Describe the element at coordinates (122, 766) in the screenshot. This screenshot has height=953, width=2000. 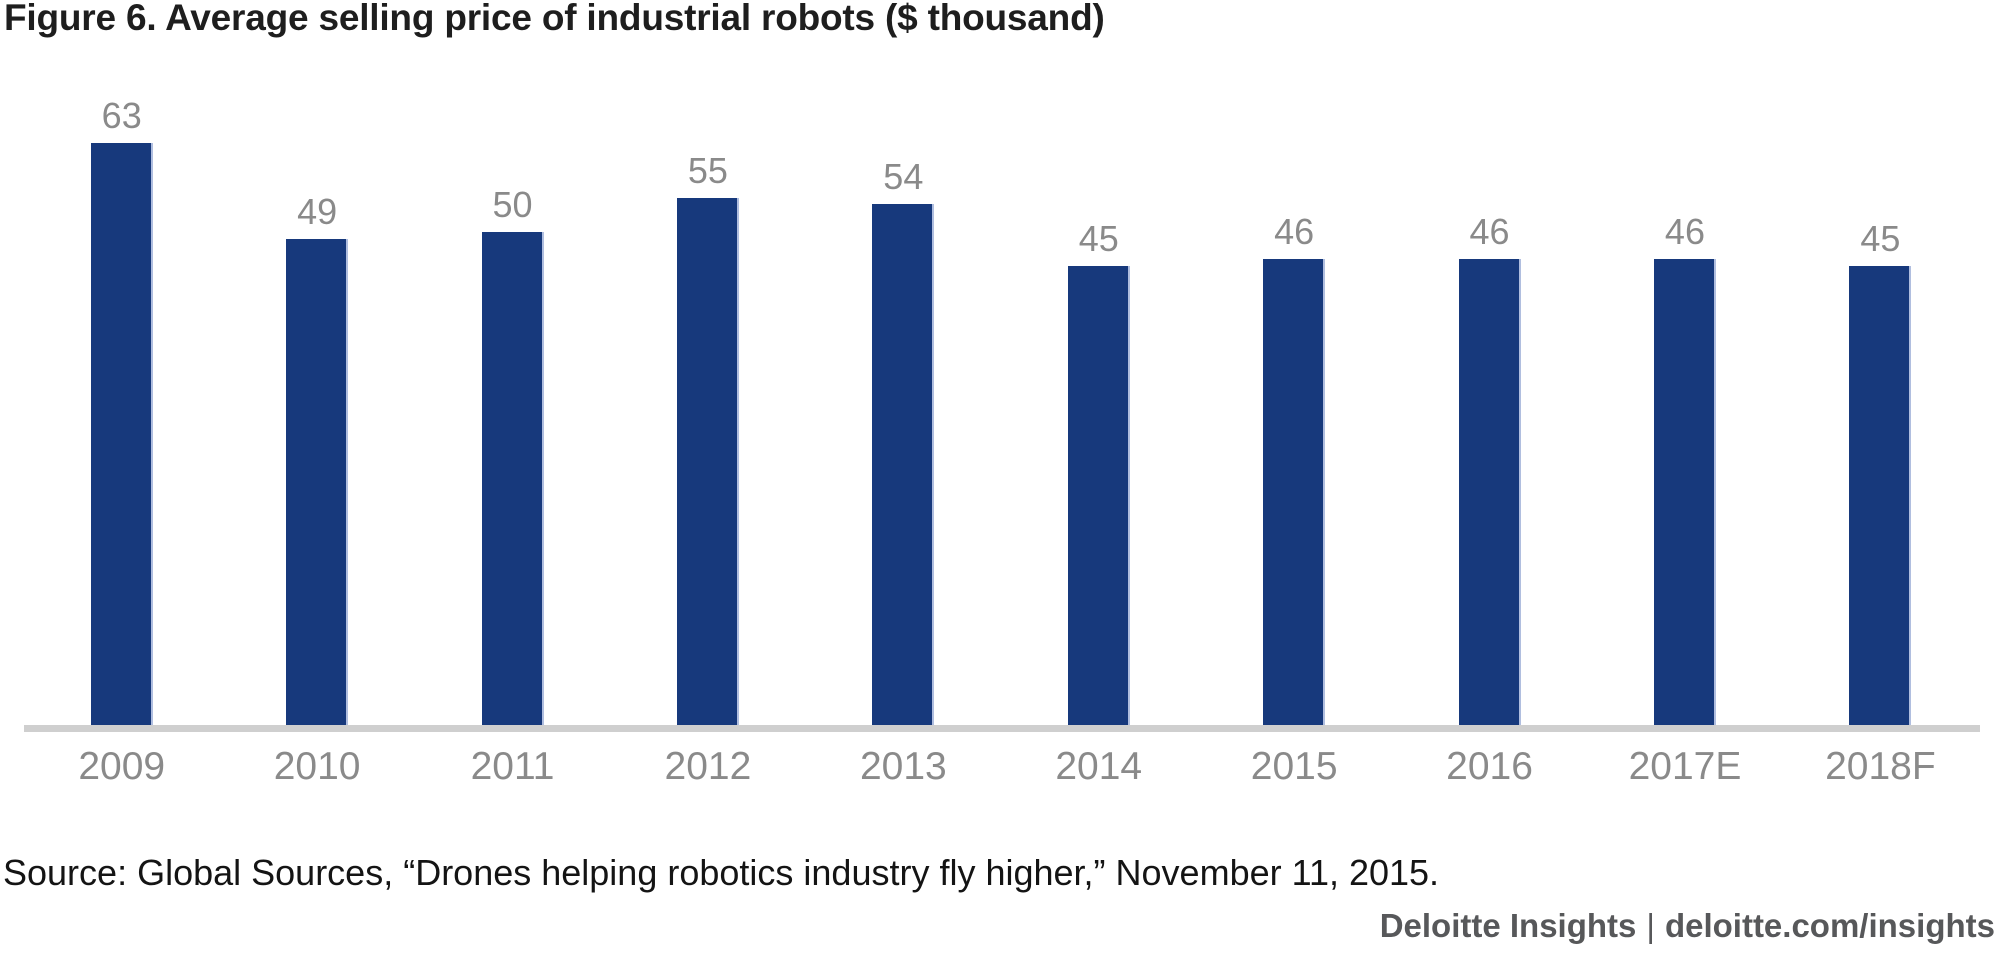
I see `x-axis-label: 2009` at that location.